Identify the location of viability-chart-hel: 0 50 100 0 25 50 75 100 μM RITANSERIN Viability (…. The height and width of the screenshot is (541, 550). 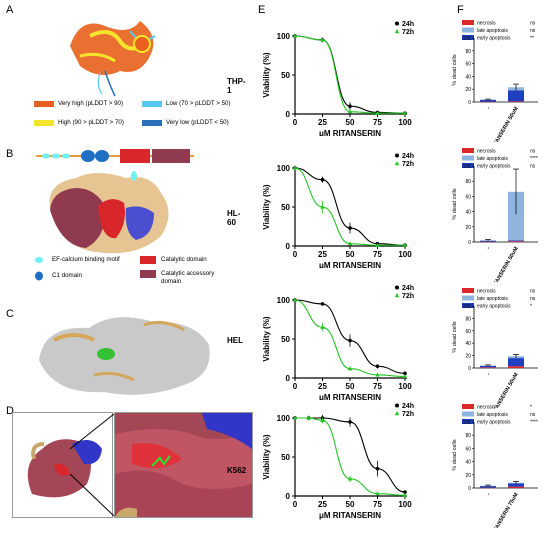
(338, 342).